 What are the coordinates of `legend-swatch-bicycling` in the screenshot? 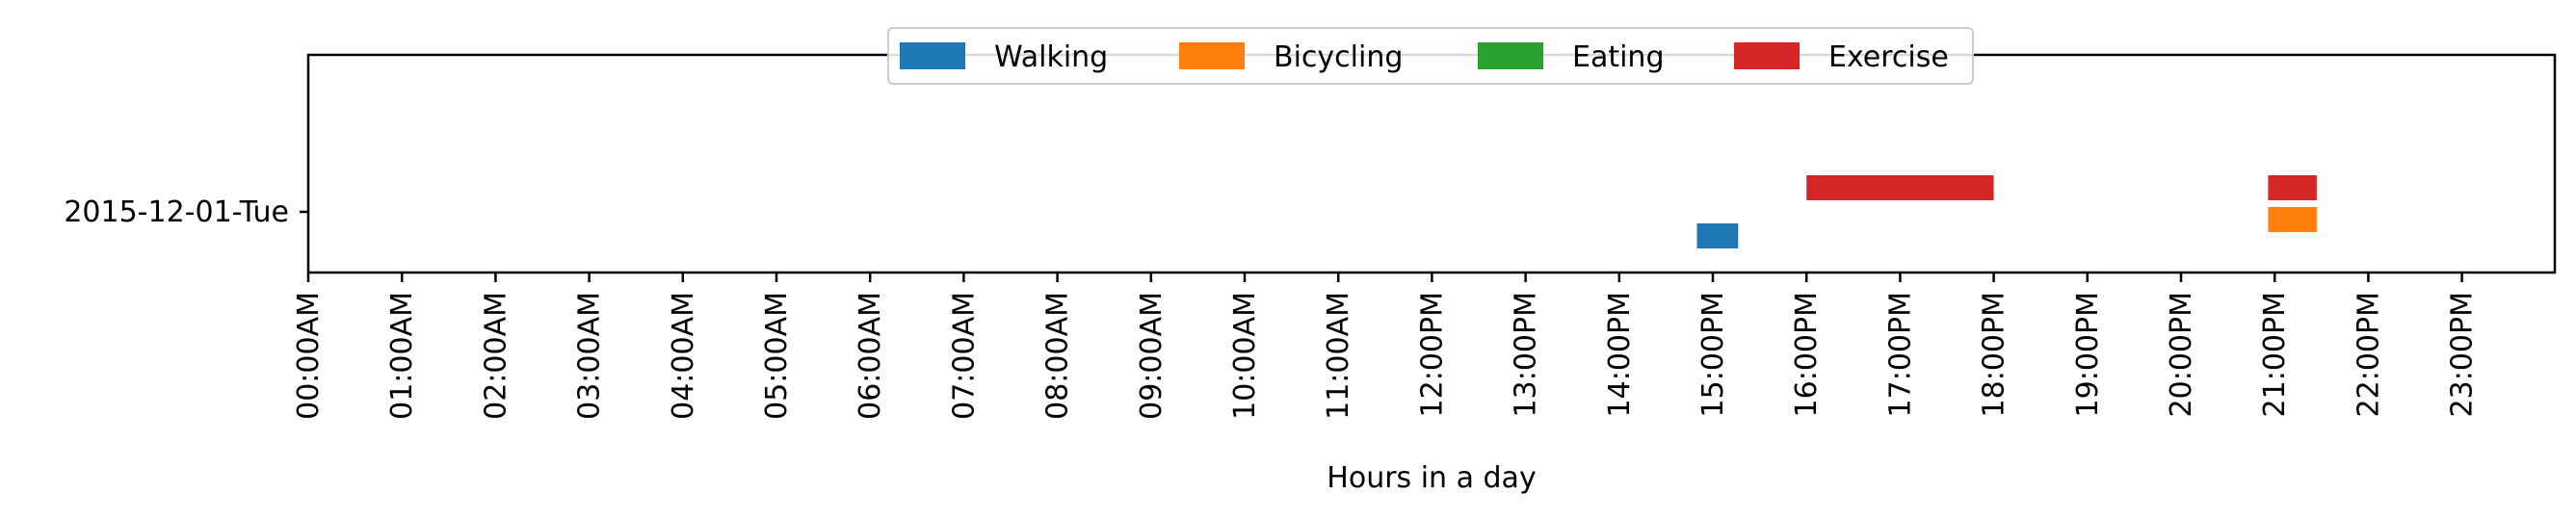 It's located at (1212, 55).